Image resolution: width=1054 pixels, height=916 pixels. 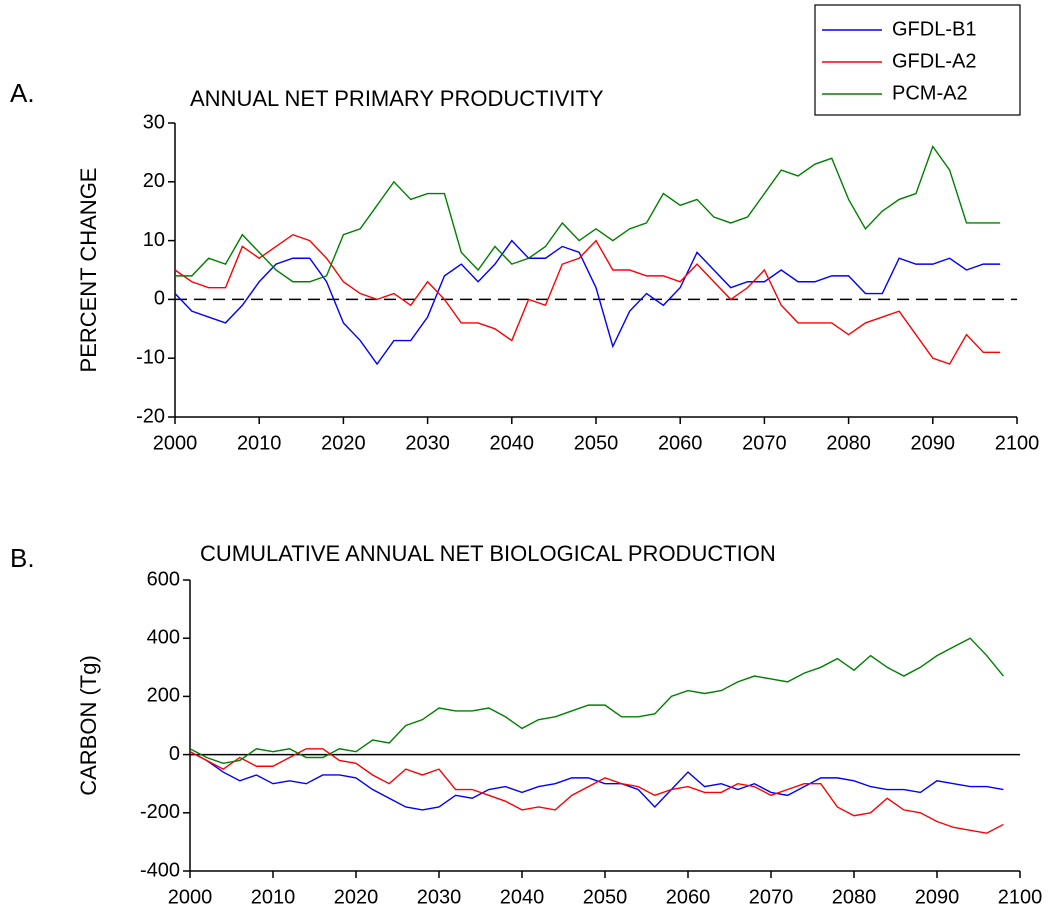 I want to click on y-tick-label: -400, so click(x=160, y=870).